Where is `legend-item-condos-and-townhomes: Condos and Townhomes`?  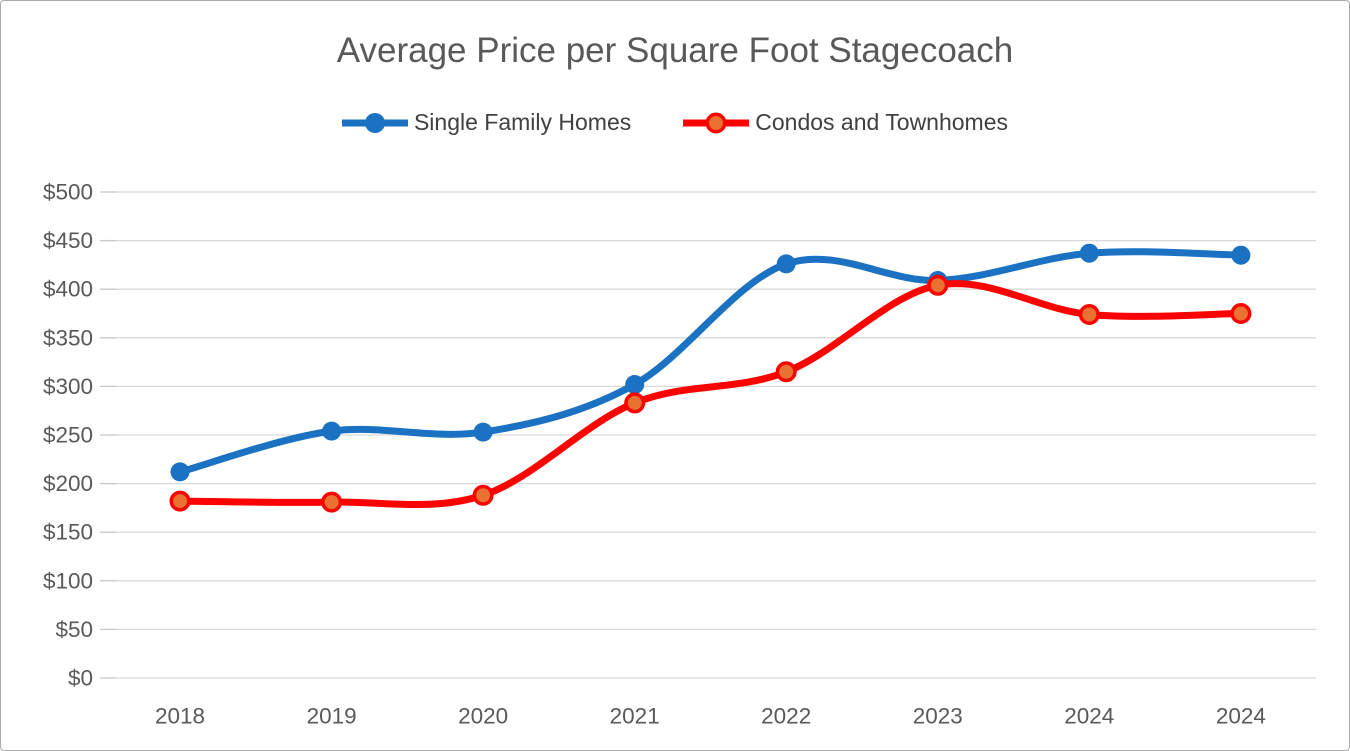
legend-item-condos-and-townhomes: Condos and Townhomes is located at coordinates (845, 122).